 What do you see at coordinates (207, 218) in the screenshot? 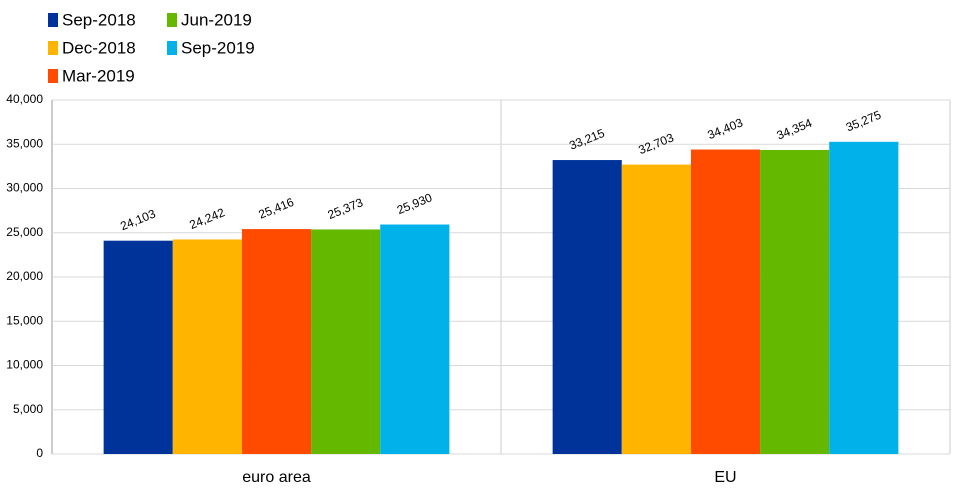
I see `data-label: 24,242` at bounding box center [207, 218].